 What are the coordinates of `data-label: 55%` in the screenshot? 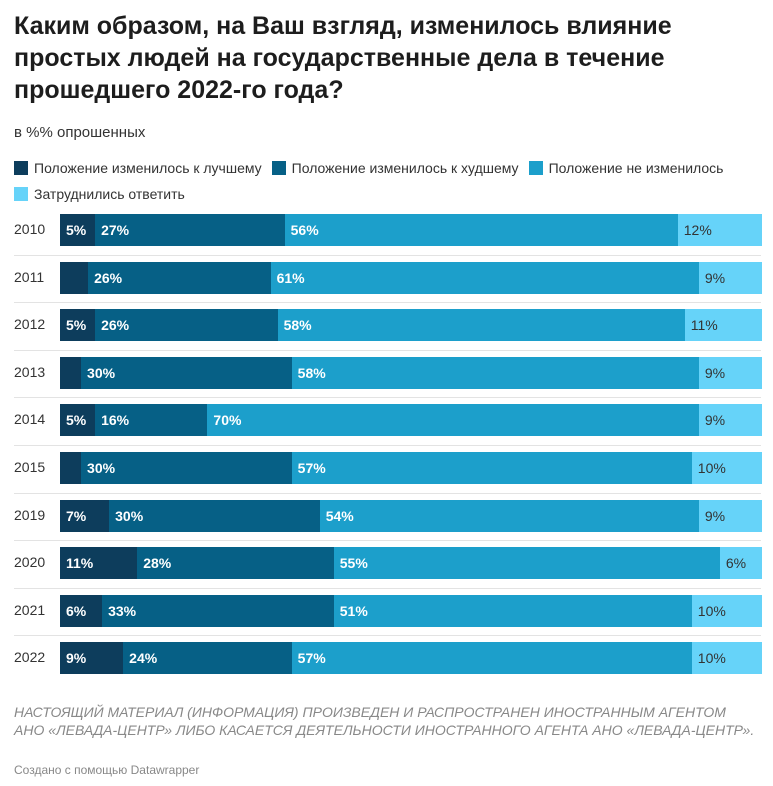 It's located at (353, 563).